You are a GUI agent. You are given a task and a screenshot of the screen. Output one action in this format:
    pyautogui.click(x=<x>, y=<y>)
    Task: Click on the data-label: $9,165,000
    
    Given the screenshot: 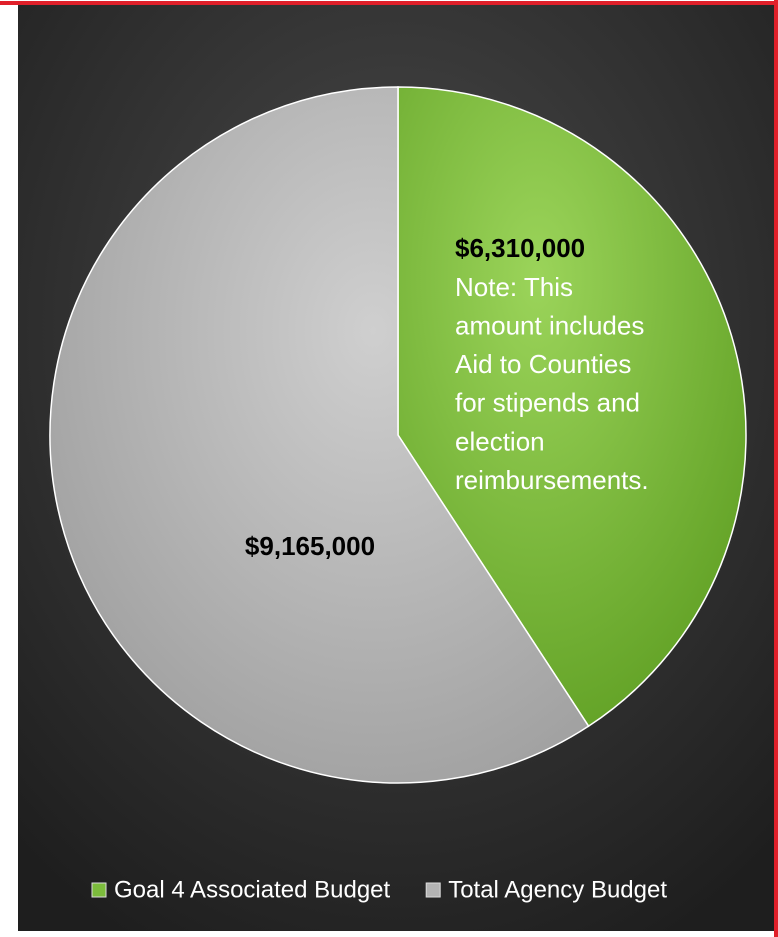 What is the action you would take?
    pyautogui.click(x=310, y=546)
    